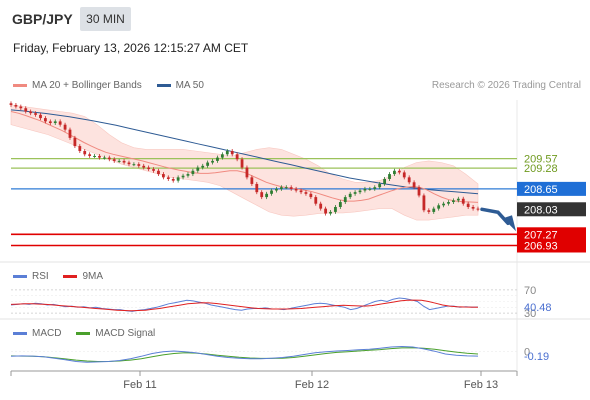  I want to click on legend-label-ma50: MA 50, so click(189, 85).